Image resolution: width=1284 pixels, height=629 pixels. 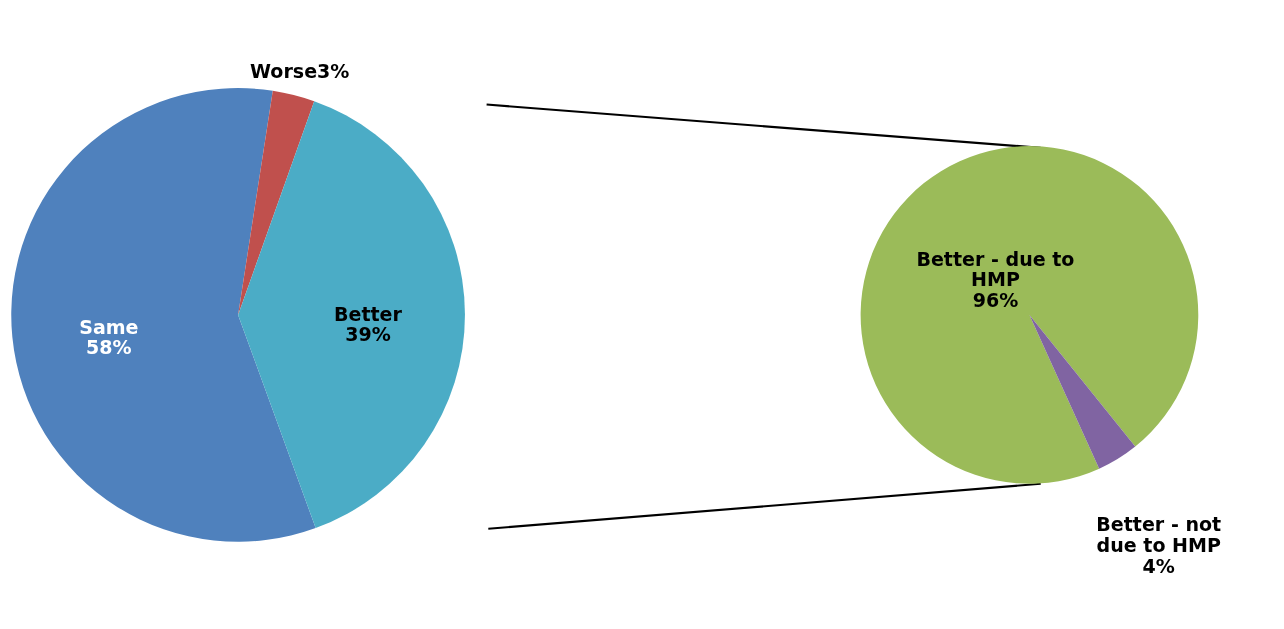 What do you see at coordinates (368, 334) in the screenshot?
I see `data-label: 39%` at bounding box center [368, 334].